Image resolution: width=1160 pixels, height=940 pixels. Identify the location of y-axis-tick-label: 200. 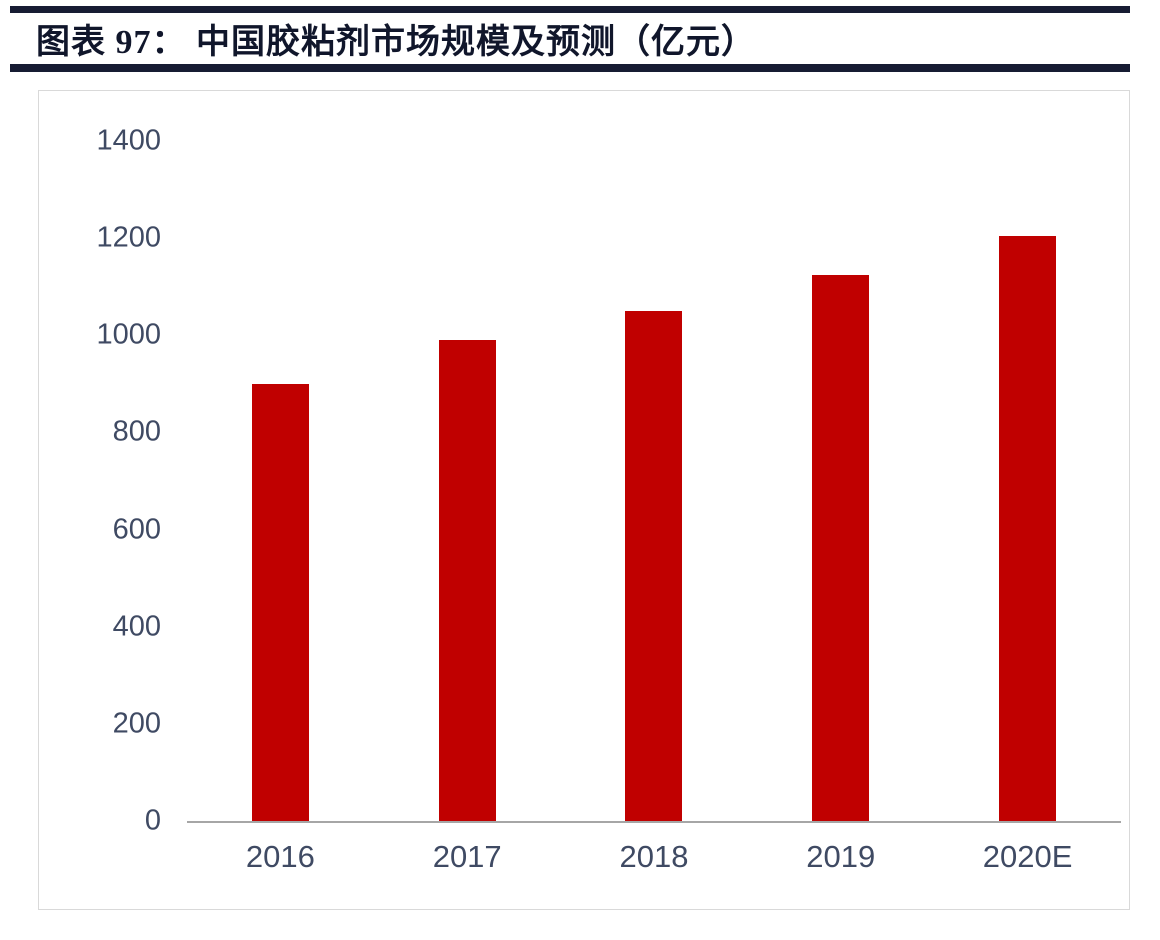
(136, 723).